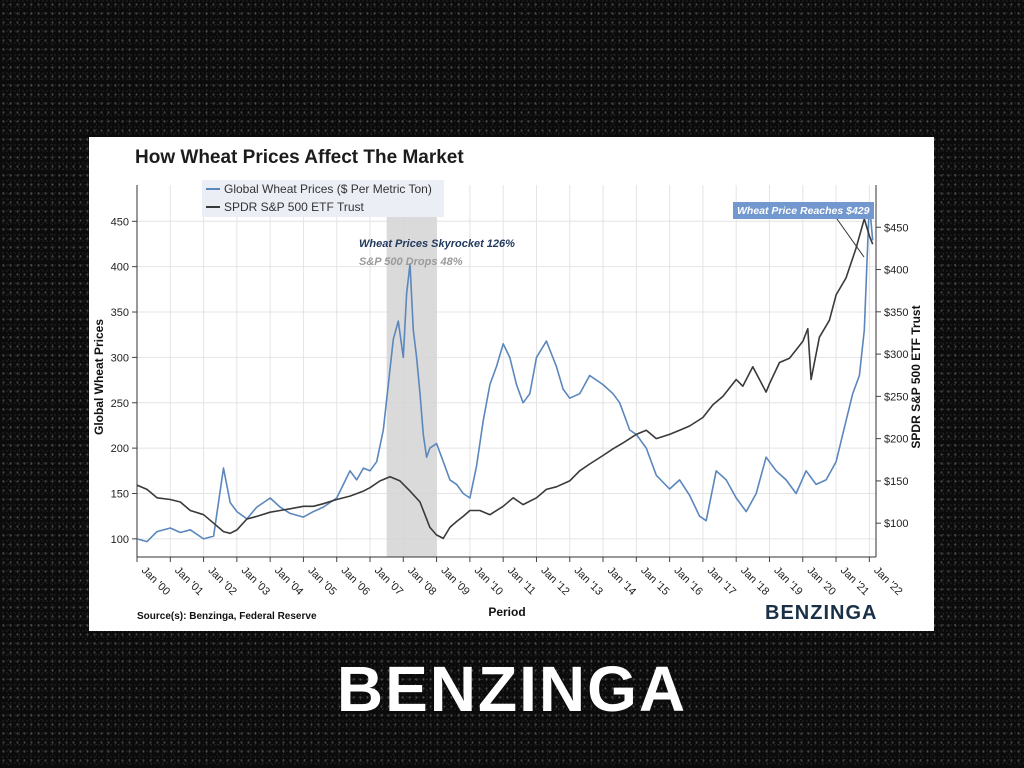 This screenshot has width=1024, height=768. I want to click on x-tick-label: Jan '20, so click(821, 581).